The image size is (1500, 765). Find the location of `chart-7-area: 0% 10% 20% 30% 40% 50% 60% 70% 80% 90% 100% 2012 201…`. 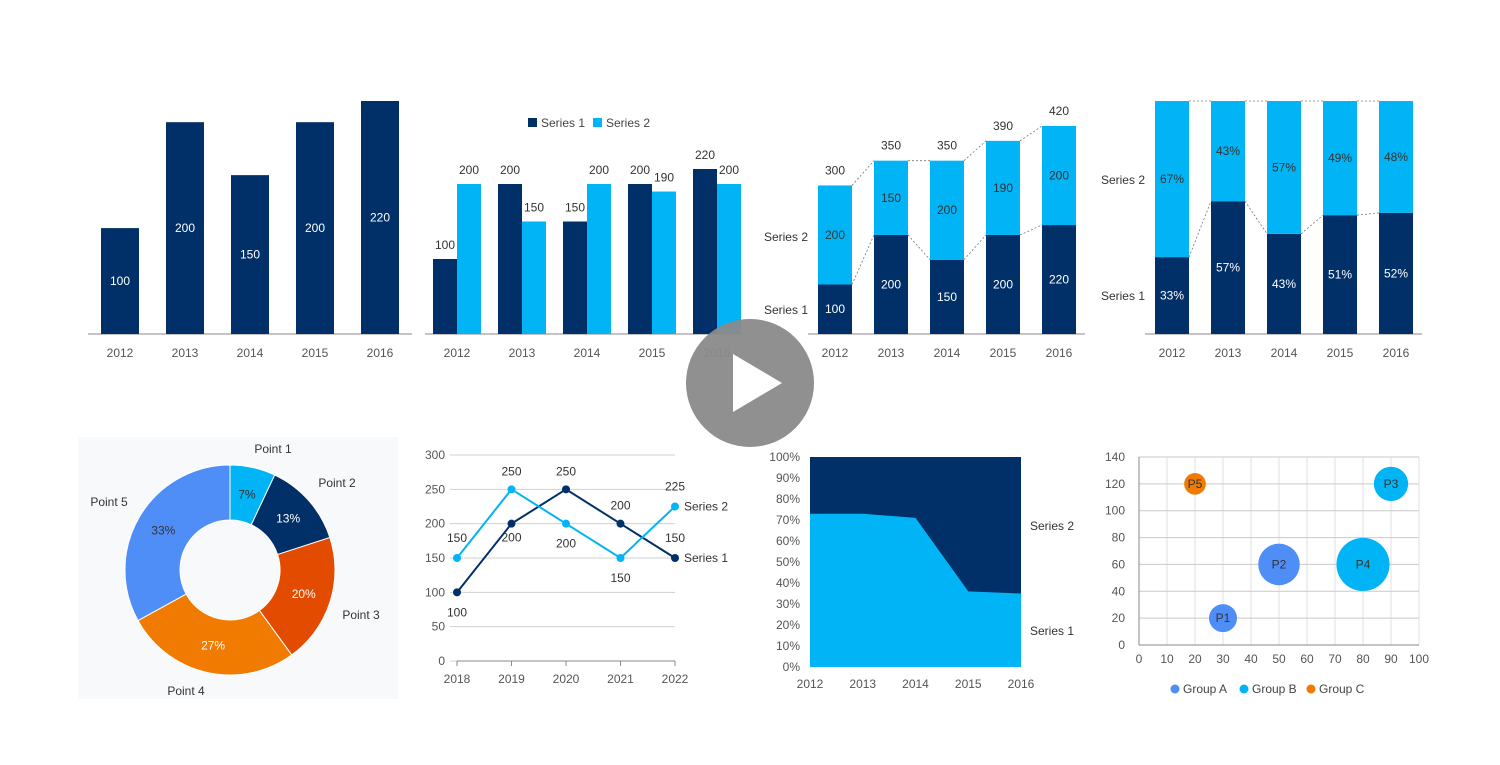

chart-7-area: 0% 10% 20% 30% 40% 50% 60% 70% 80% 90% 100% 2012 201… is located at coordinates (921, 570).